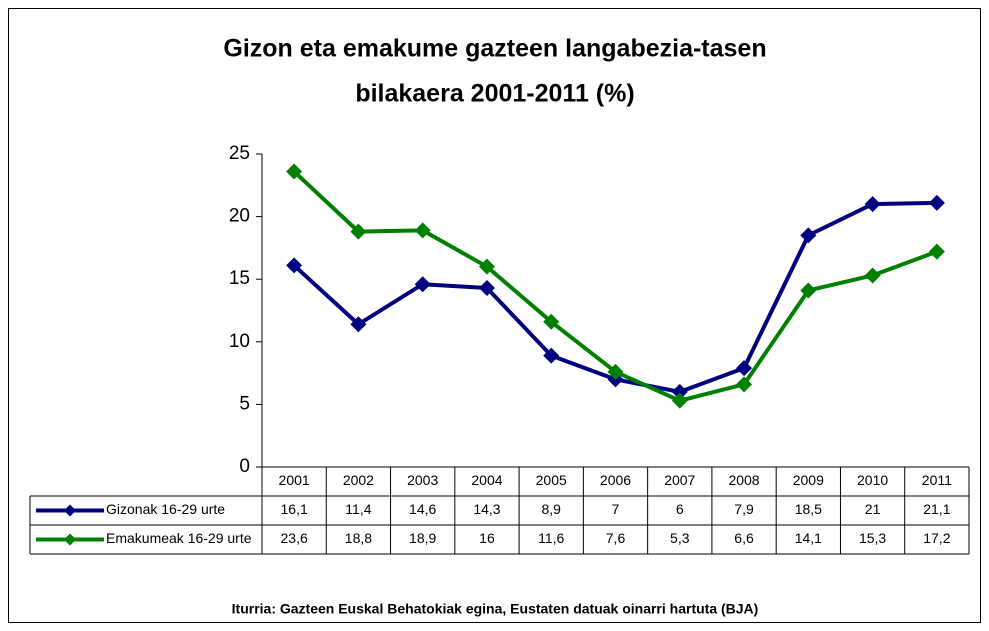 The width and height of the screenshot is (989, 631). What do you see at coordinates (744, 509) in the screenshot?
I see `table-value: 7,9` at bounding box center [744, 509].